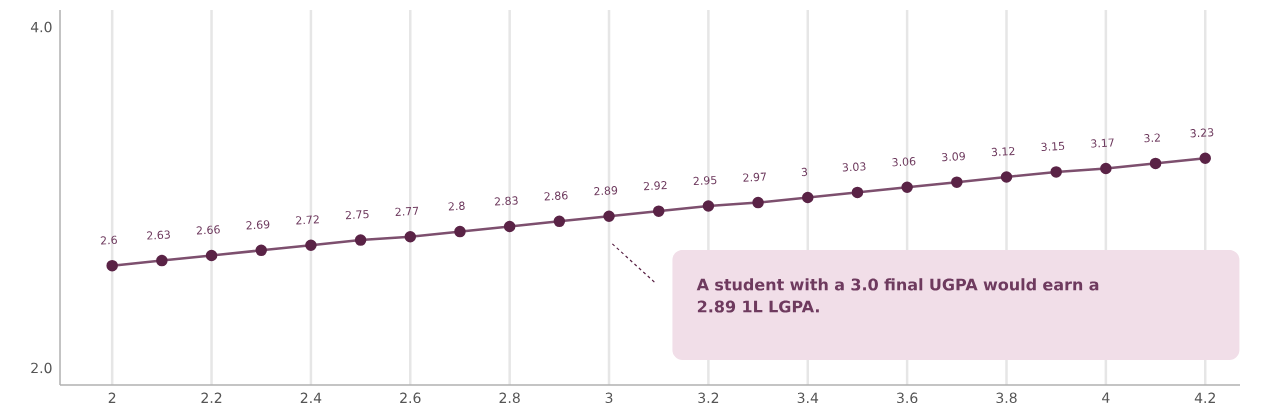 This screenshot has height=418, width=1264. Describe the element at coordinates (506, 201) in the screenshot. I see `data-label: 2.83` at that location.